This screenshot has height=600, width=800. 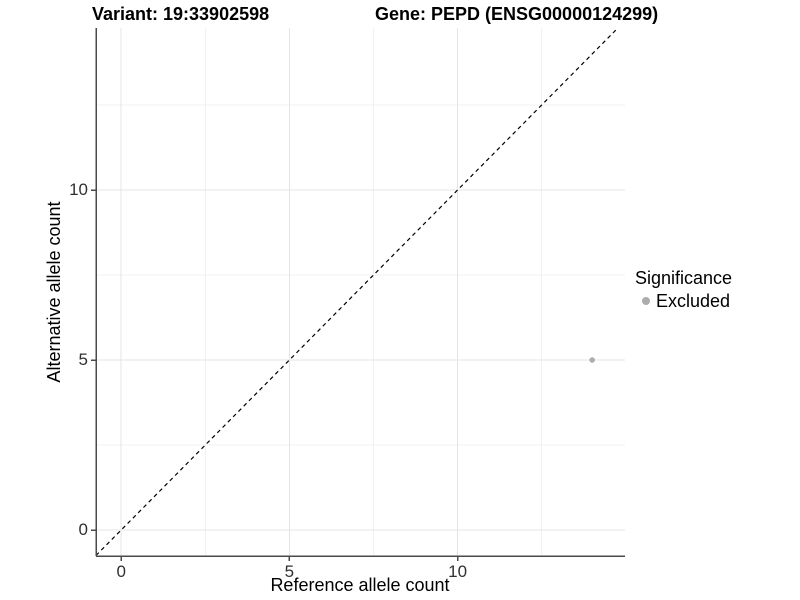 I want to click on gene-title: Gene: PEPD (ENSG00000124299), so click(x=517, y=14).